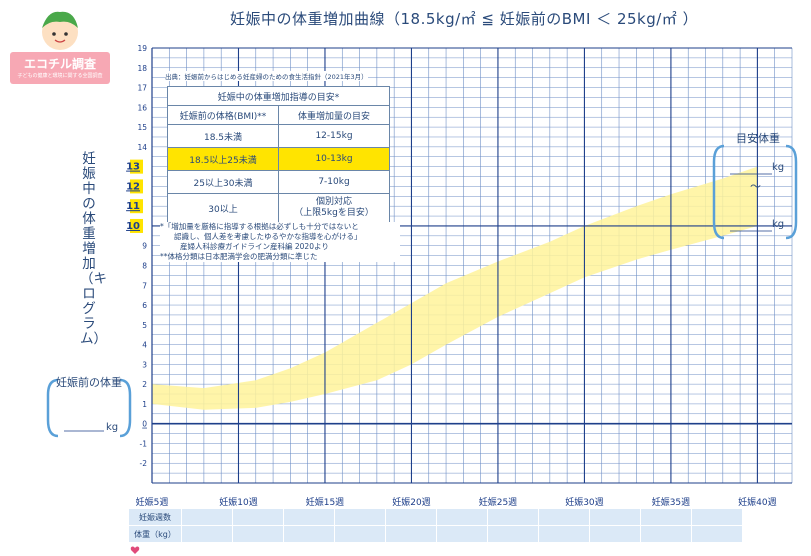 The image size is (811, 556). I want to click on logo-subtext: 子どもの健康と環境に関する全国調査, so click(60, 76).